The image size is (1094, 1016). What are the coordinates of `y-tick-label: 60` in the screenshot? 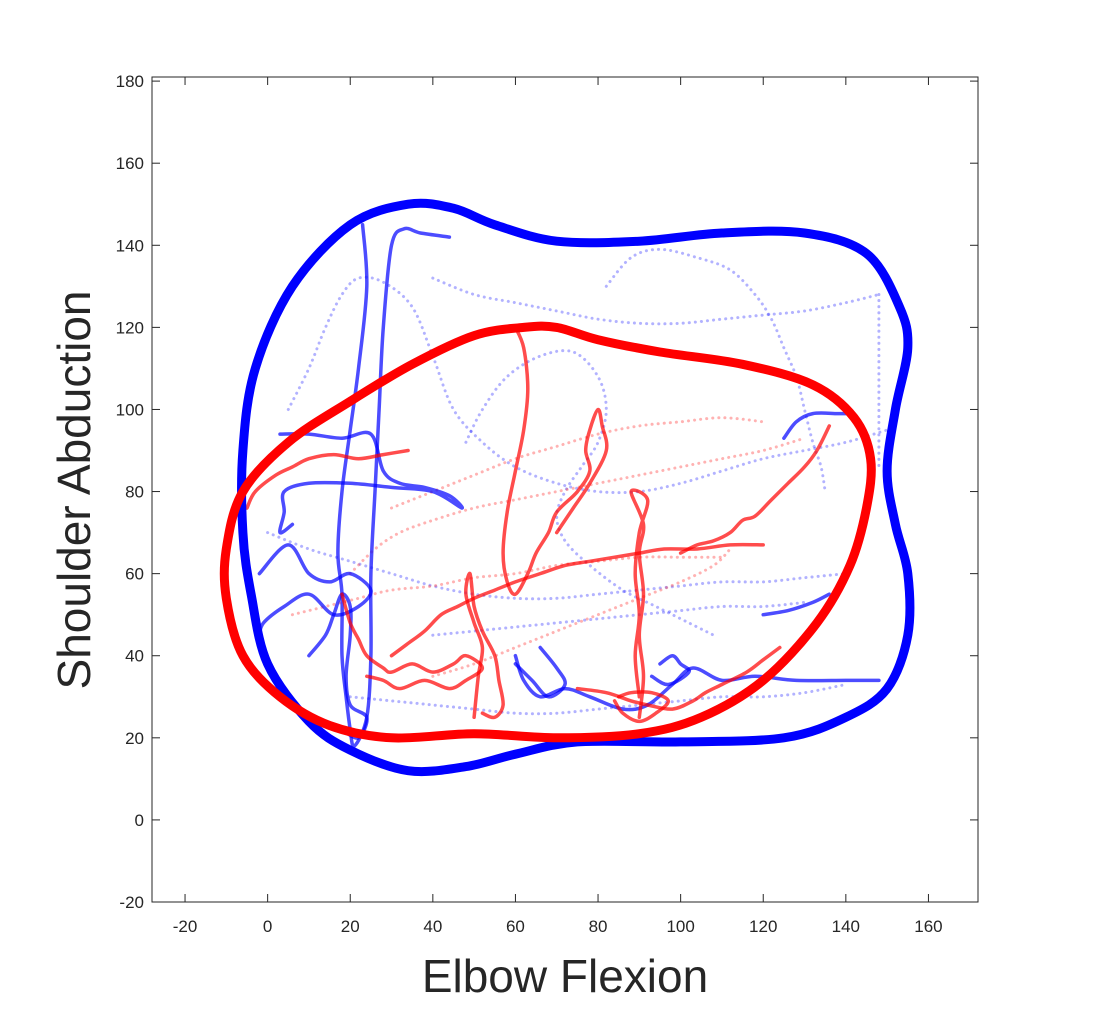 It's located at (134, 574).